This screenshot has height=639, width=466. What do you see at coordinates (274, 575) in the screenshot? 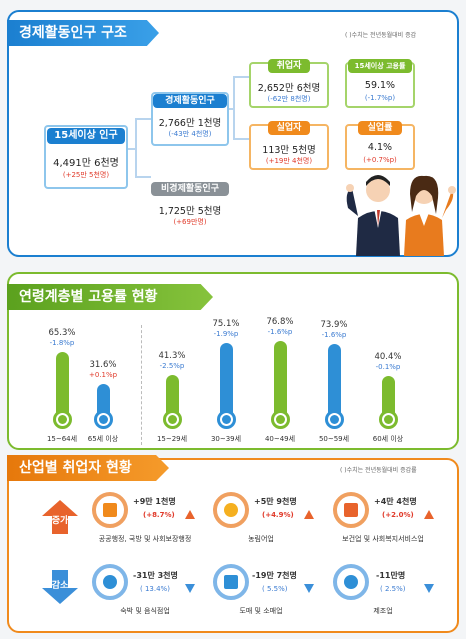
I see `decrease-value-1: -19만 7천명` at bounding box center [274, 575].